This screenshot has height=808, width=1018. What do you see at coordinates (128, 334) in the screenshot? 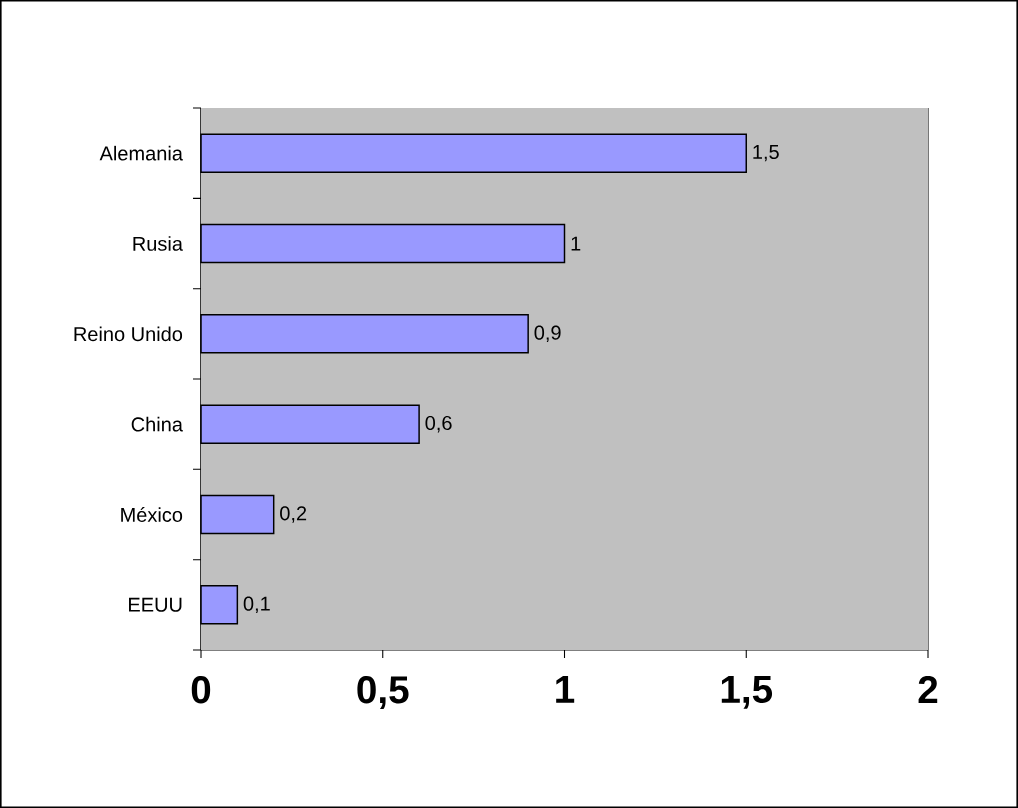
I see `y-tick-label: Reino Unido` at bounding box center [128, 334].